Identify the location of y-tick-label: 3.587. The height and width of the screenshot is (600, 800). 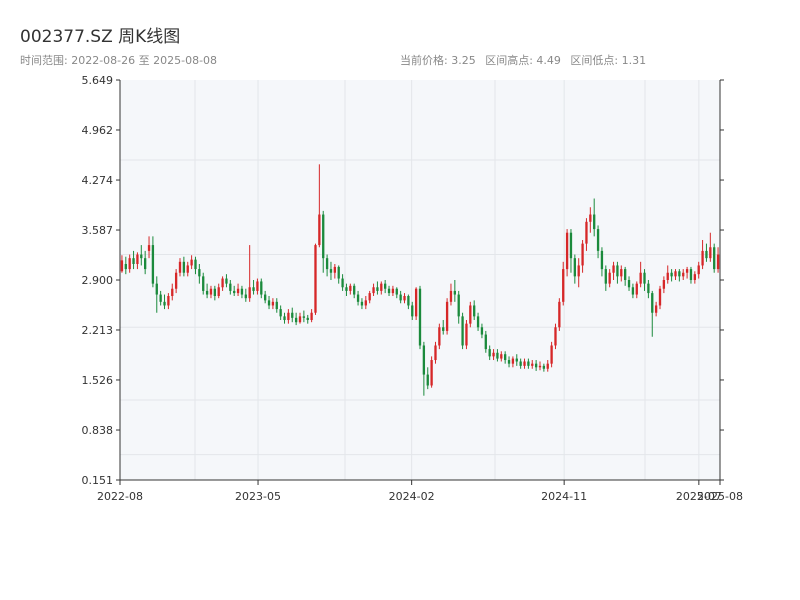
(98, 230).